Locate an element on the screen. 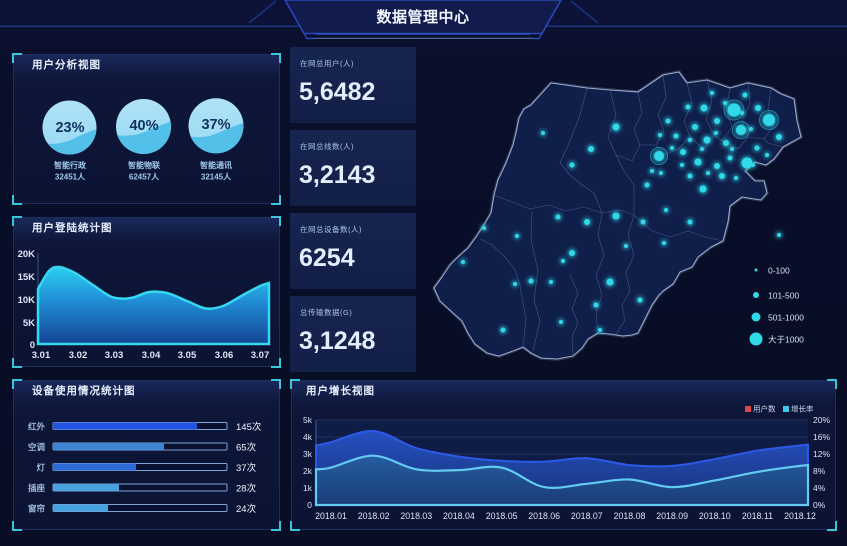 Image resolution: width=847 pixels, height=546 pixels. svg-text: 0% is located at coordinates (819, 505).